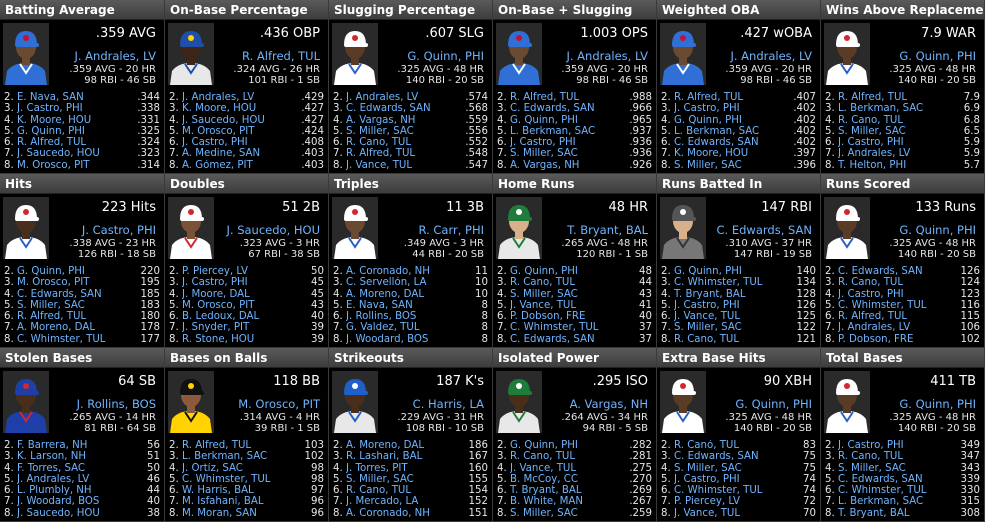 Image resolution: width=985 pixels, height=522 pixels. I want to click on runner-up-row: 2. P. Piercey, LV 50, so click(246, 271).